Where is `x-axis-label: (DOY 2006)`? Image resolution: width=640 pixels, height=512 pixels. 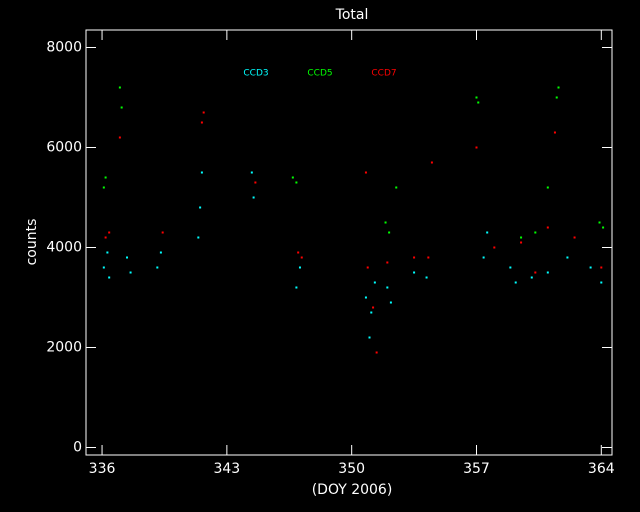 x-axis-label: (DOY 2006) is located at coordinates (352, 490).